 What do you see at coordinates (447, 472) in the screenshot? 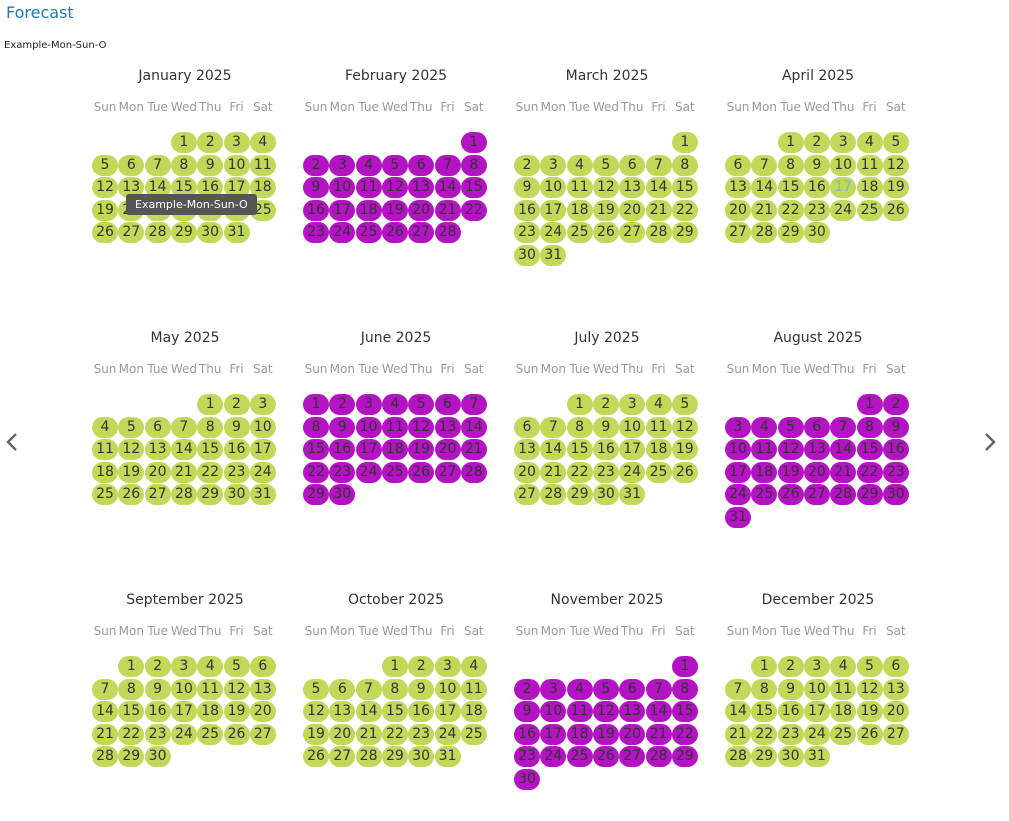
I see `day-cell: 27` at bounding box center [447, 472].